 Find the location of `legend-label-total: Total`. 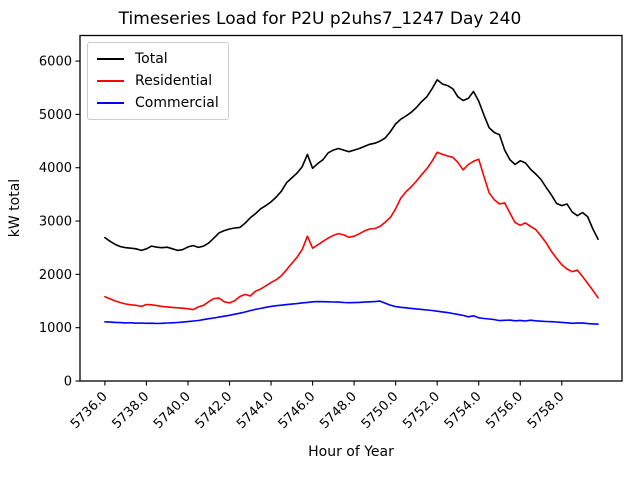

legend-label-total: Total is located at coordinates (151, 59).